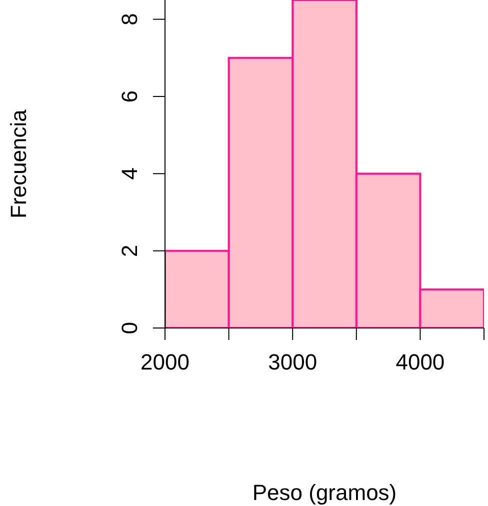  What do you see at coordinates (293, 362) in the screenshot?
I see `x-tick-label: 3000` at bounding box center [293, 362].